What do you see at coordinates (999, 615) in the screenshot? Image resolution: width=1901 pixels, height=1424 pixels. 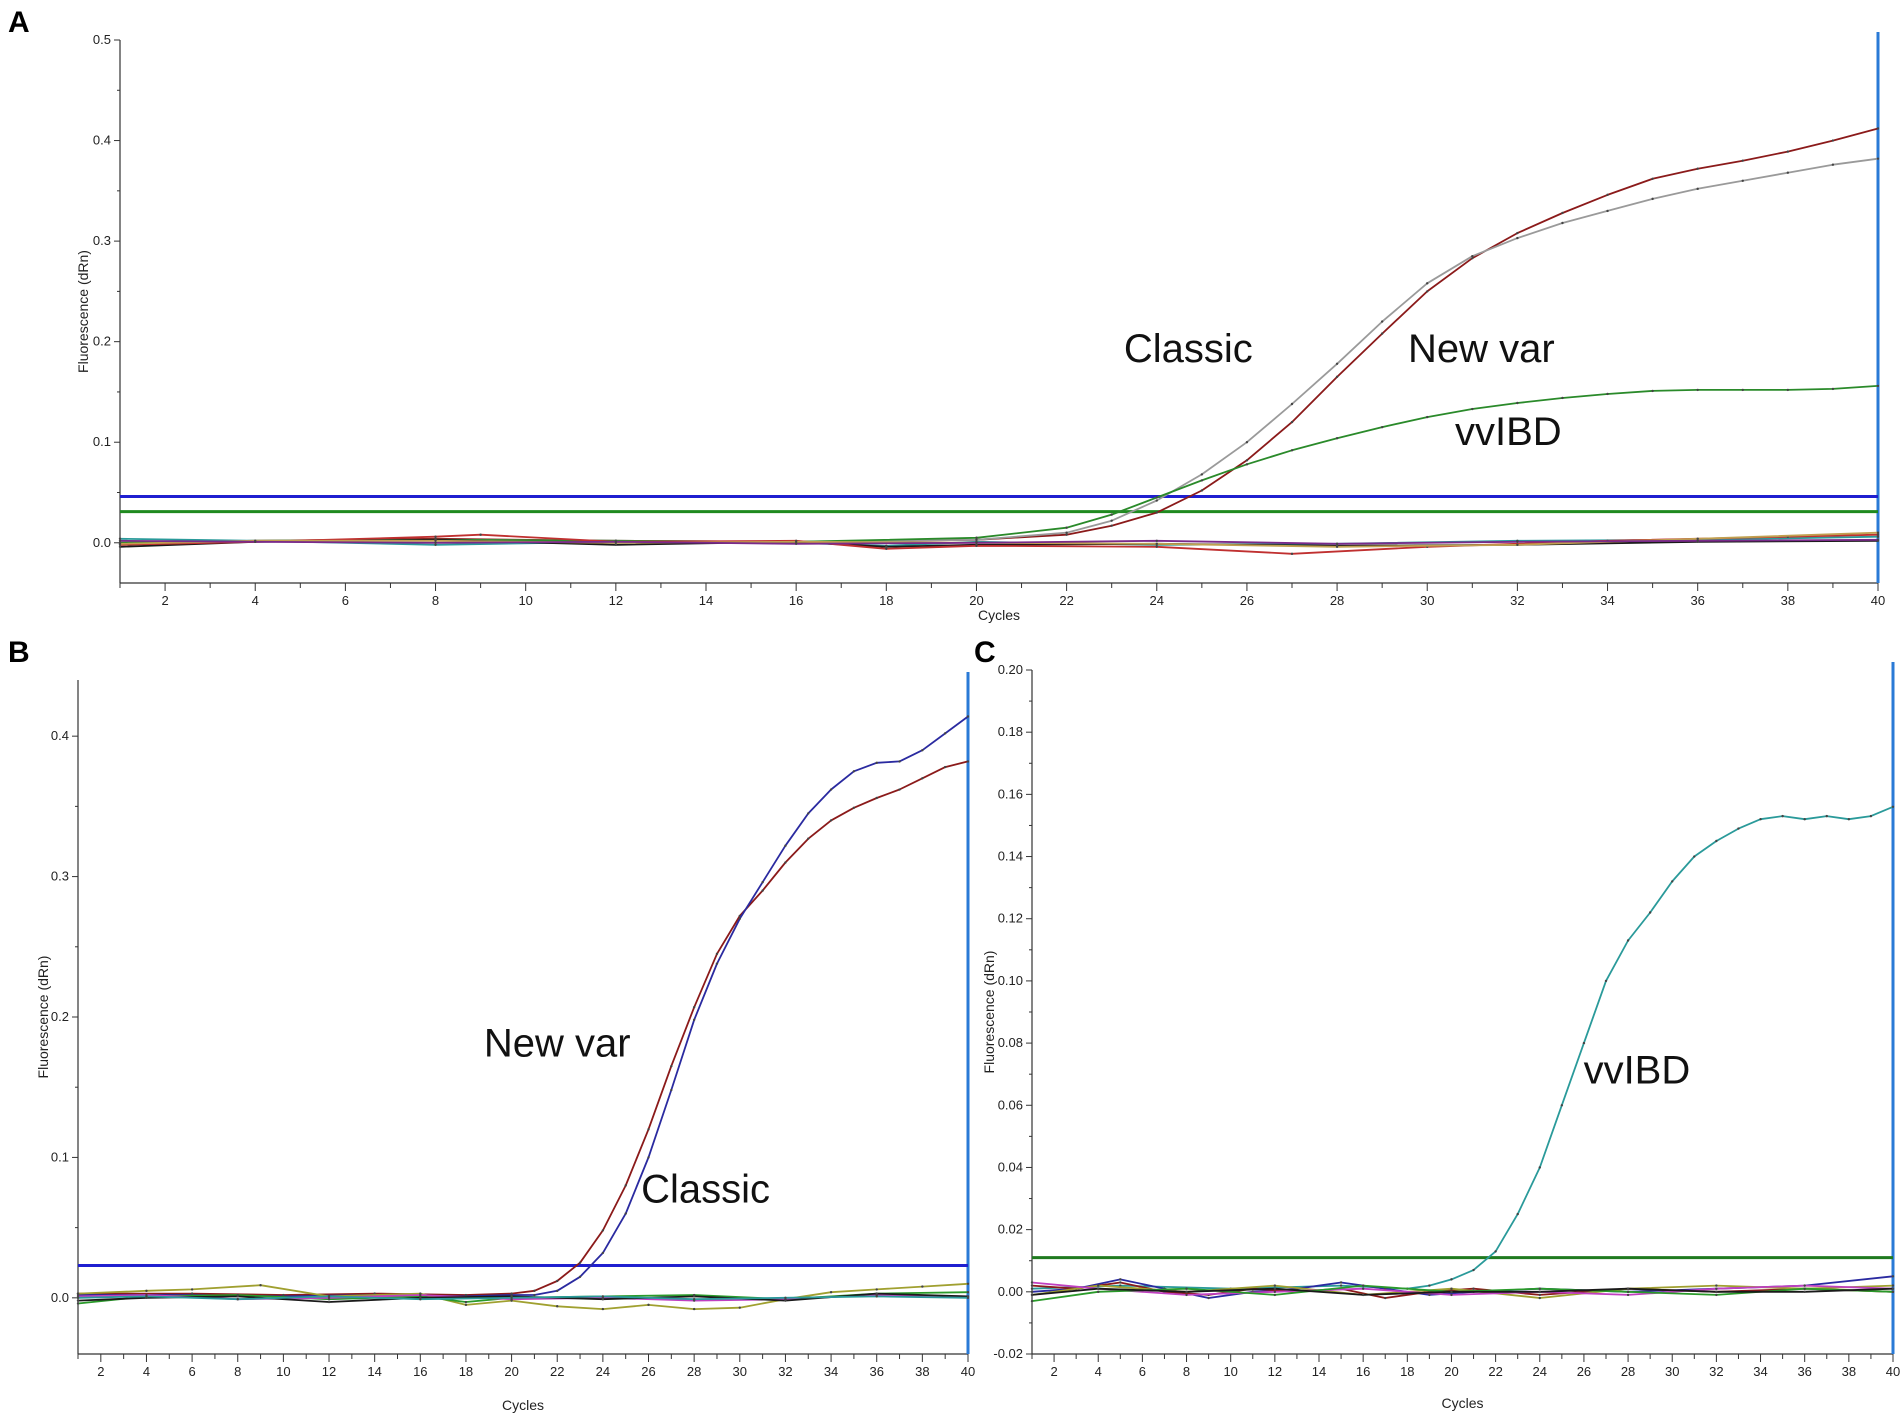 I see `x-axis-title: Cycles` at bounding box center [999, 615].